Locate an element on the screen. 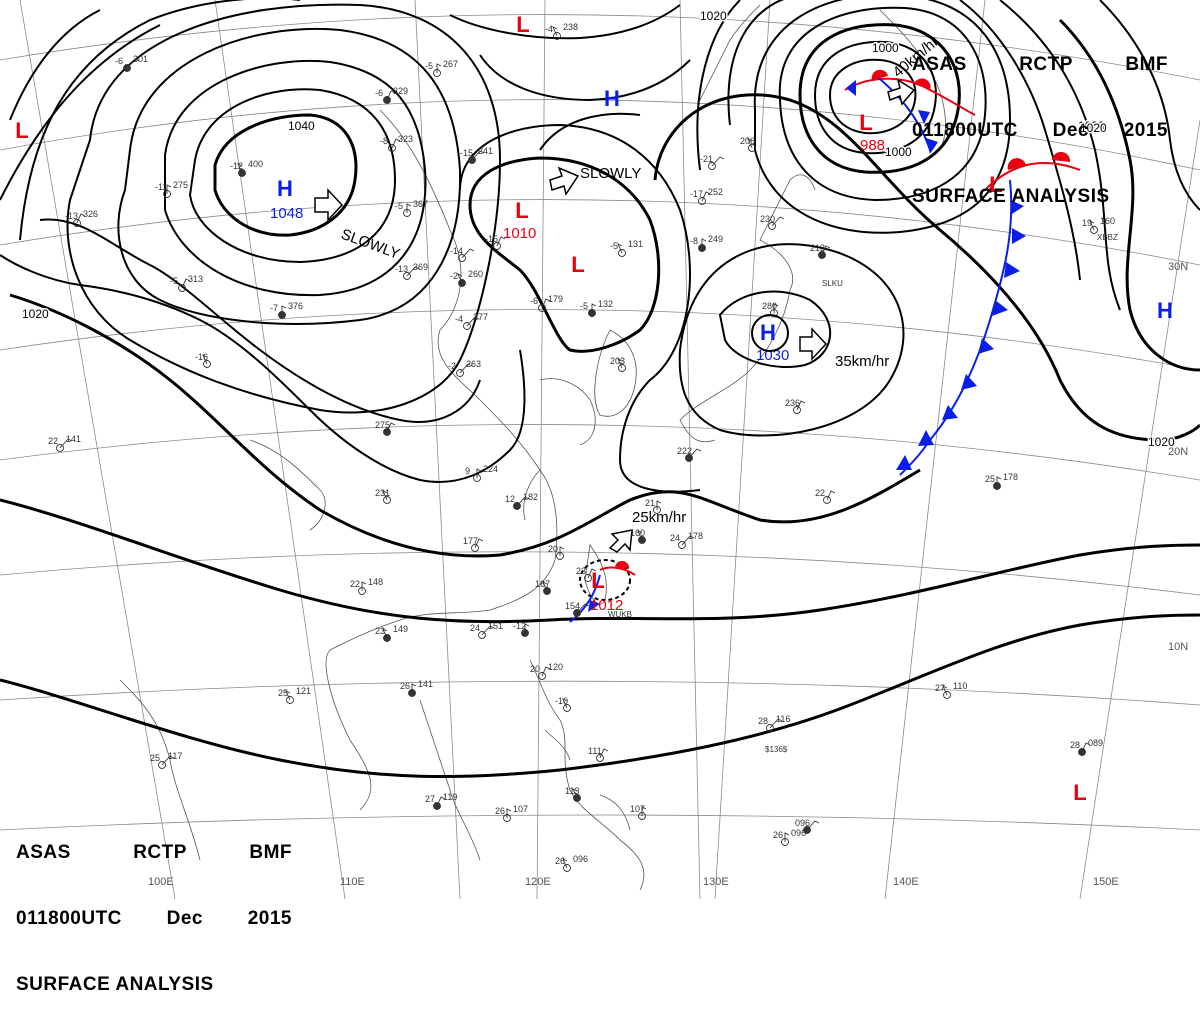 The image size is (1200, 1018). station-temp: -2 is located at coordinates (454, 276).